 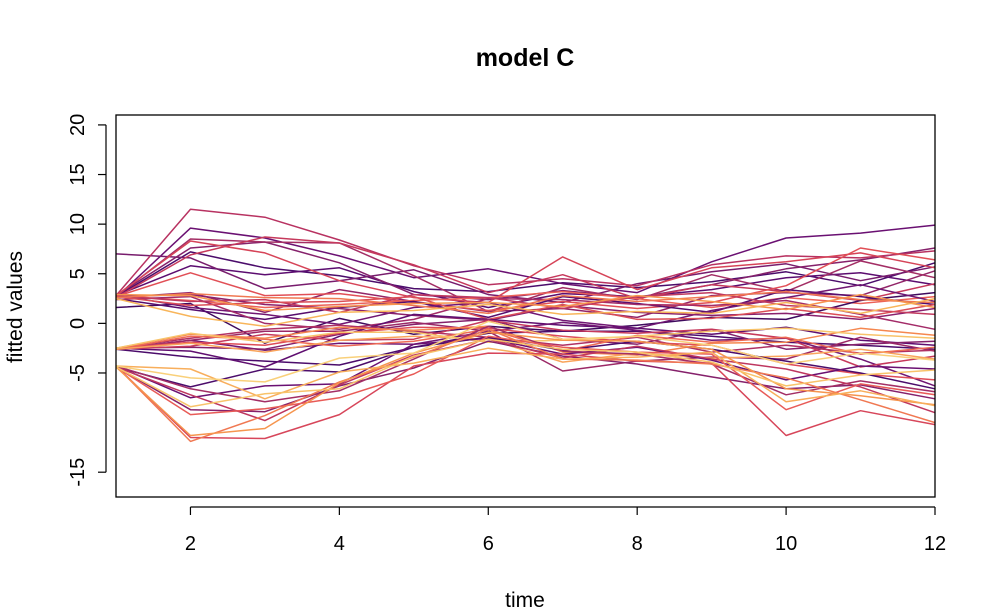 What do you see at coordinates (78, 323) in the screenshot?
I see `y-tick-label: 0` at bounding box center [78, 323].